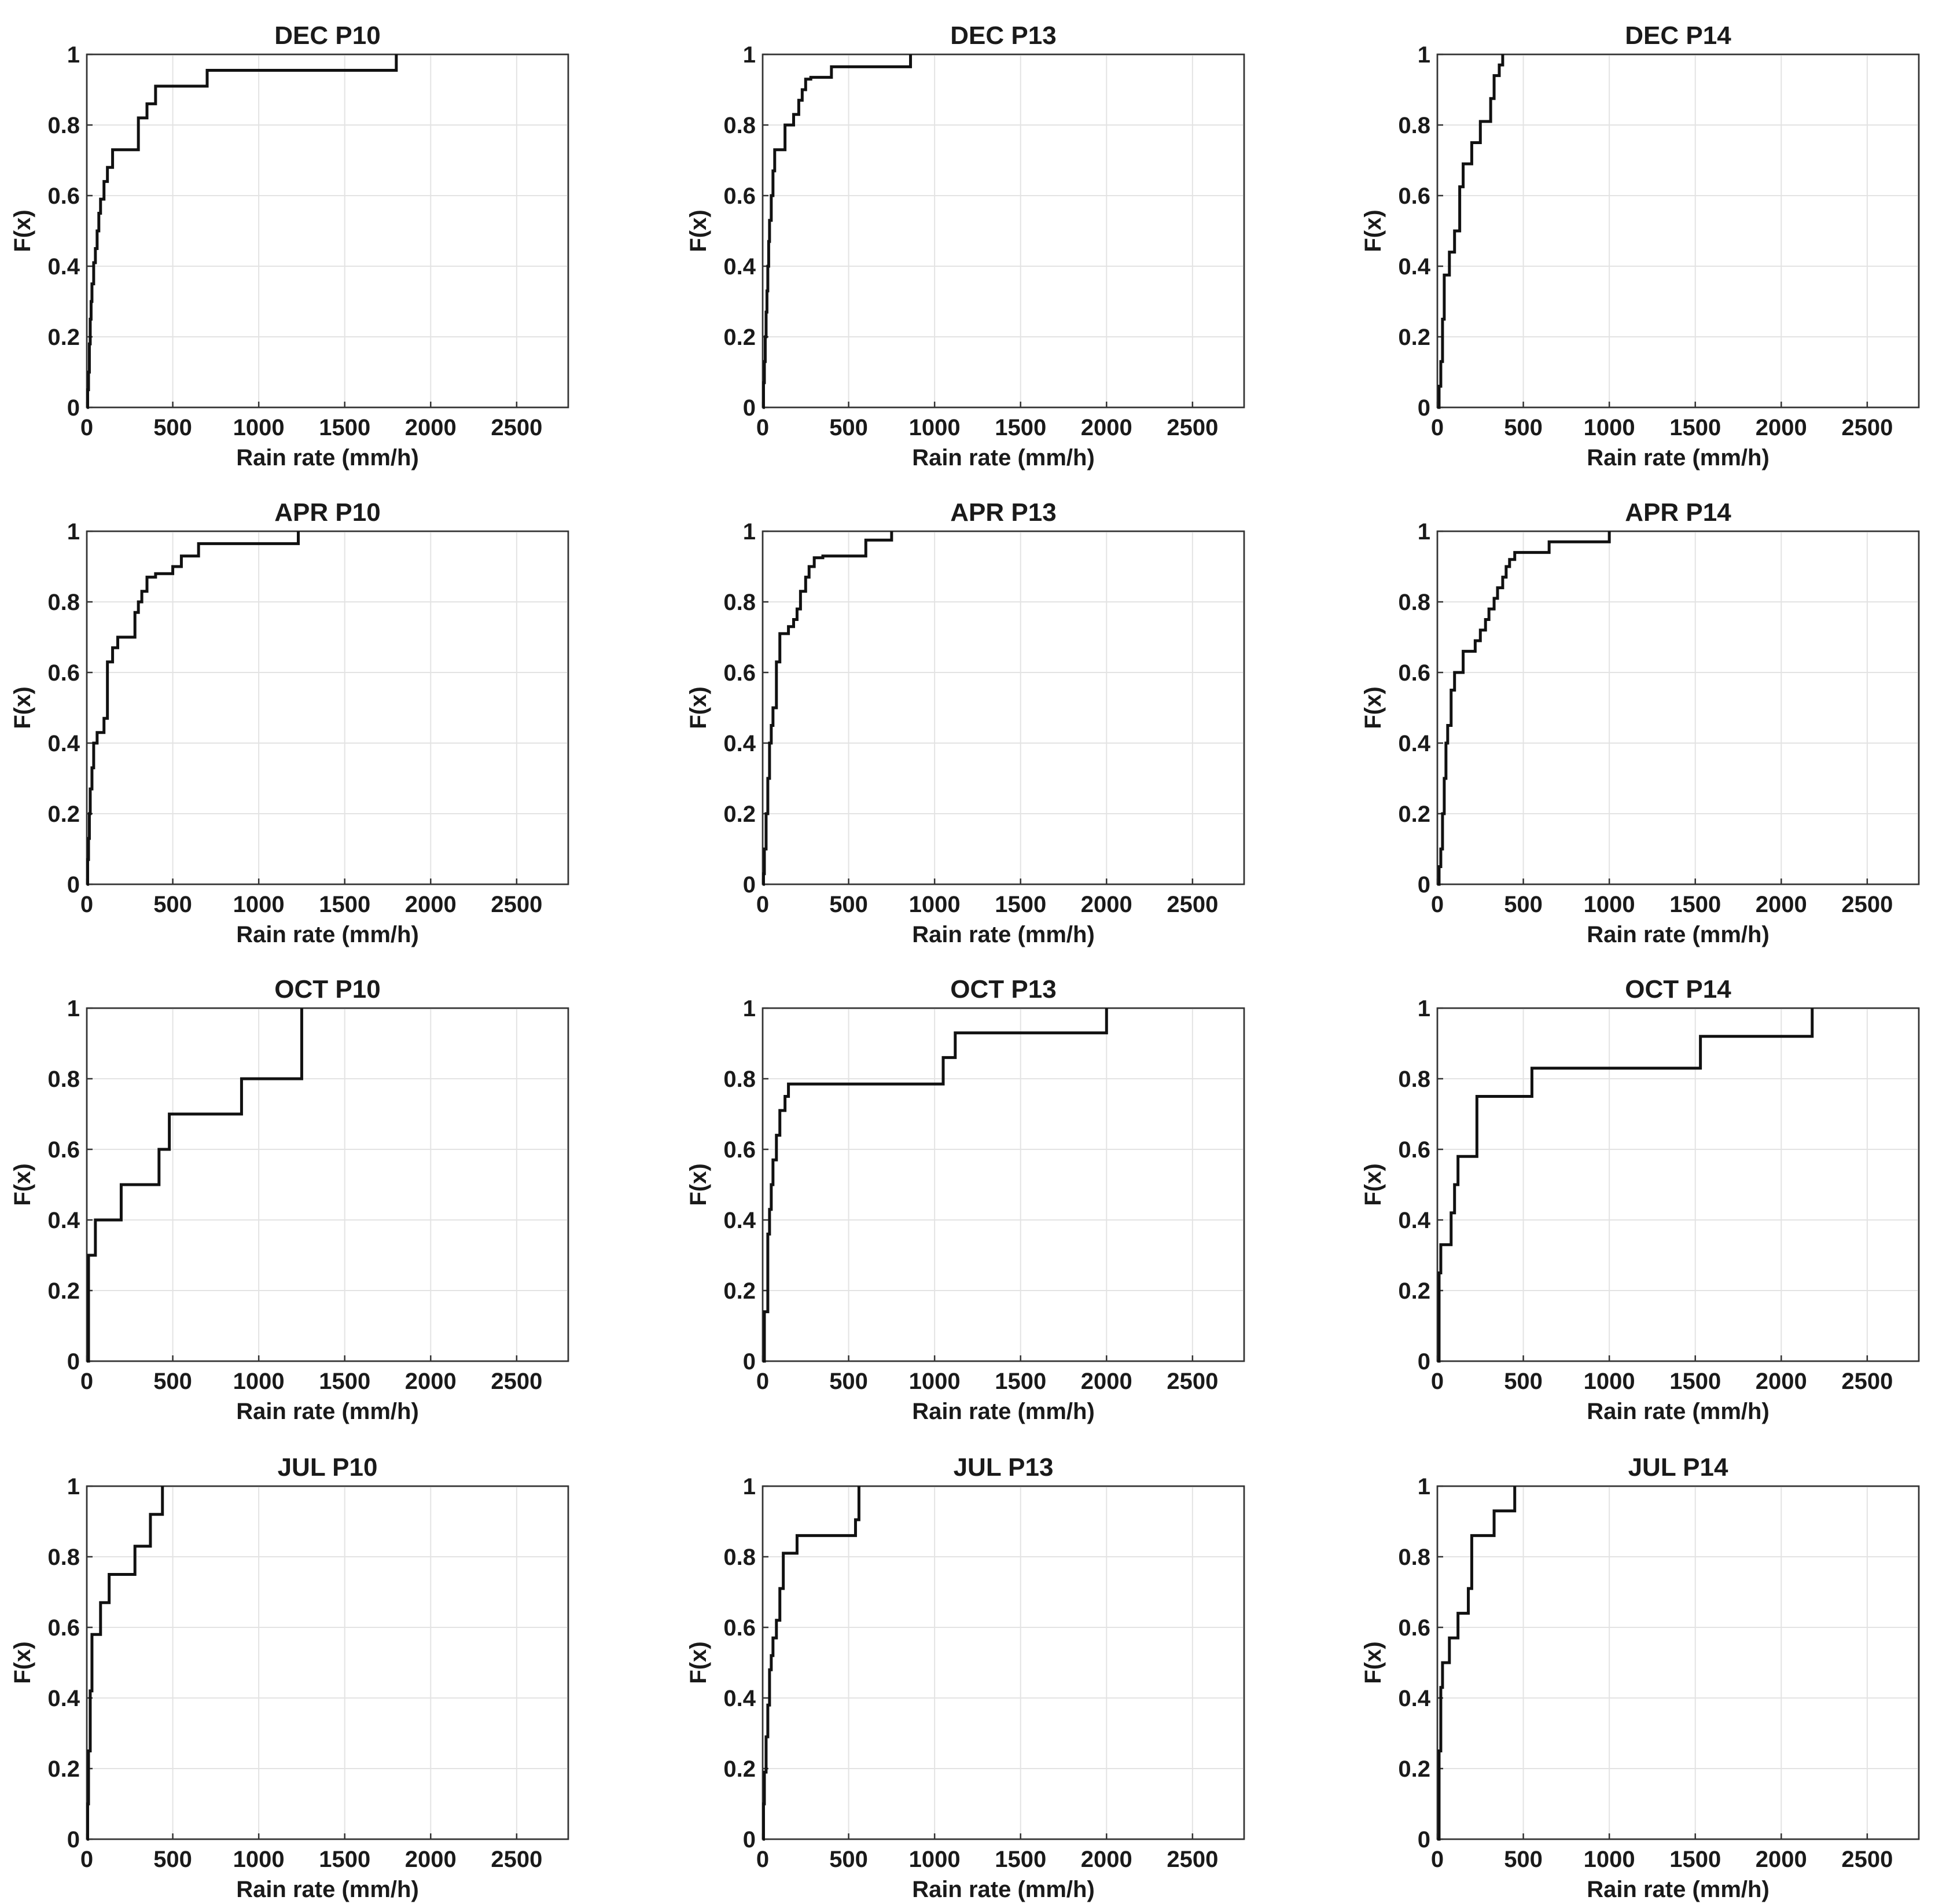 The width and height of the screenshot is (1935, 1904). What do you see at coordinates (1678, 512) in the screenshot?
I see `panel-title: APR P14` at bounding box center [1678, 512].